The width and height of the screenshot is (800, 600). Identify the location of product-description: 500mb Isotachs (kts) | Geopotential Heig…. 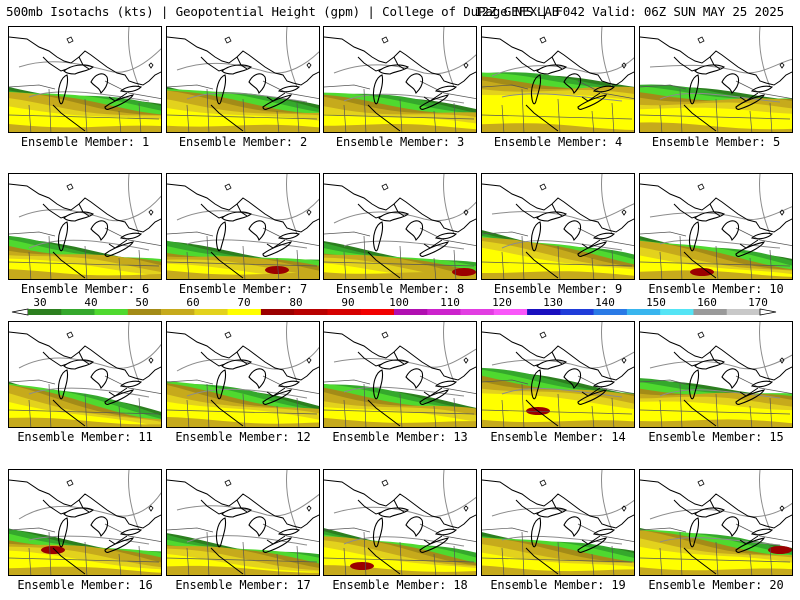
(283, 11).